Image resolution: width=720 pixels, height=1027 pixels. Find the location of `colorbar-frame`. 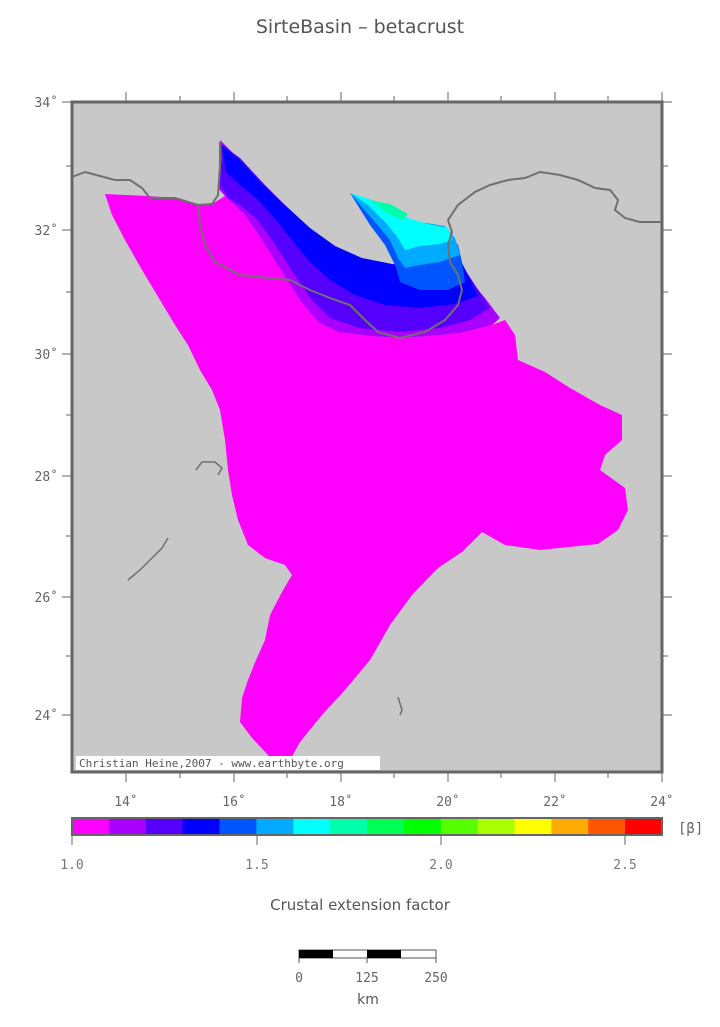

colorbar-frame is located at coordinates (367, 826).